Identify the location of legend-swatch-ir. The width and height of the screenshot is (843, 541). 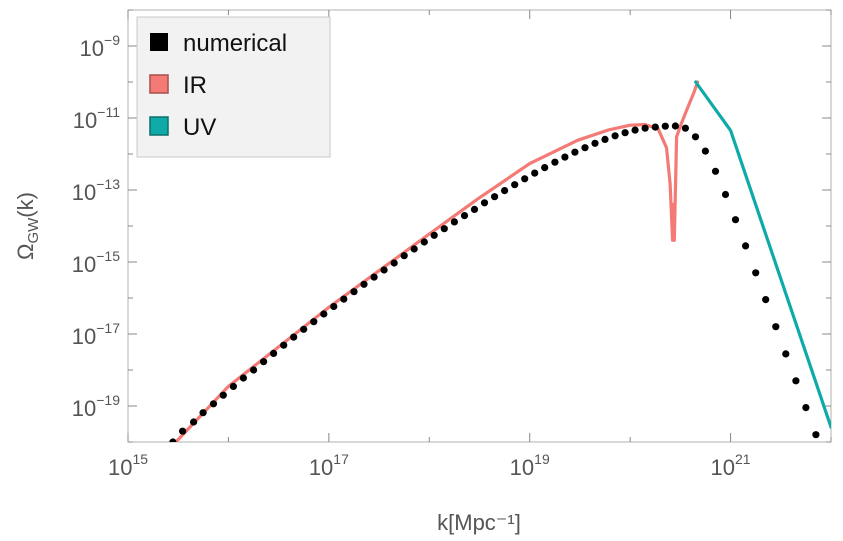
(159, 84).